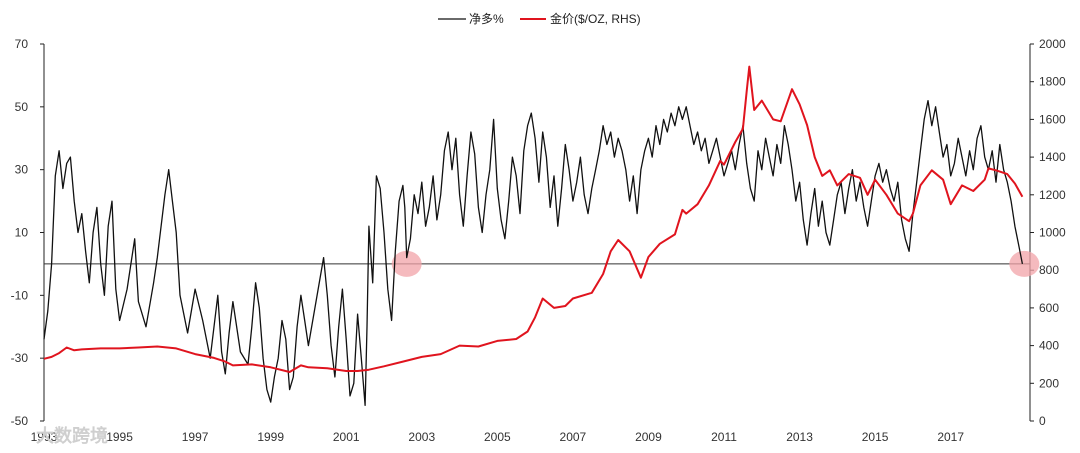 Image resolution: width=1080 pixels, height=453 pixels. I want to click on right-tick-label: 2000, so click(1052, 44).